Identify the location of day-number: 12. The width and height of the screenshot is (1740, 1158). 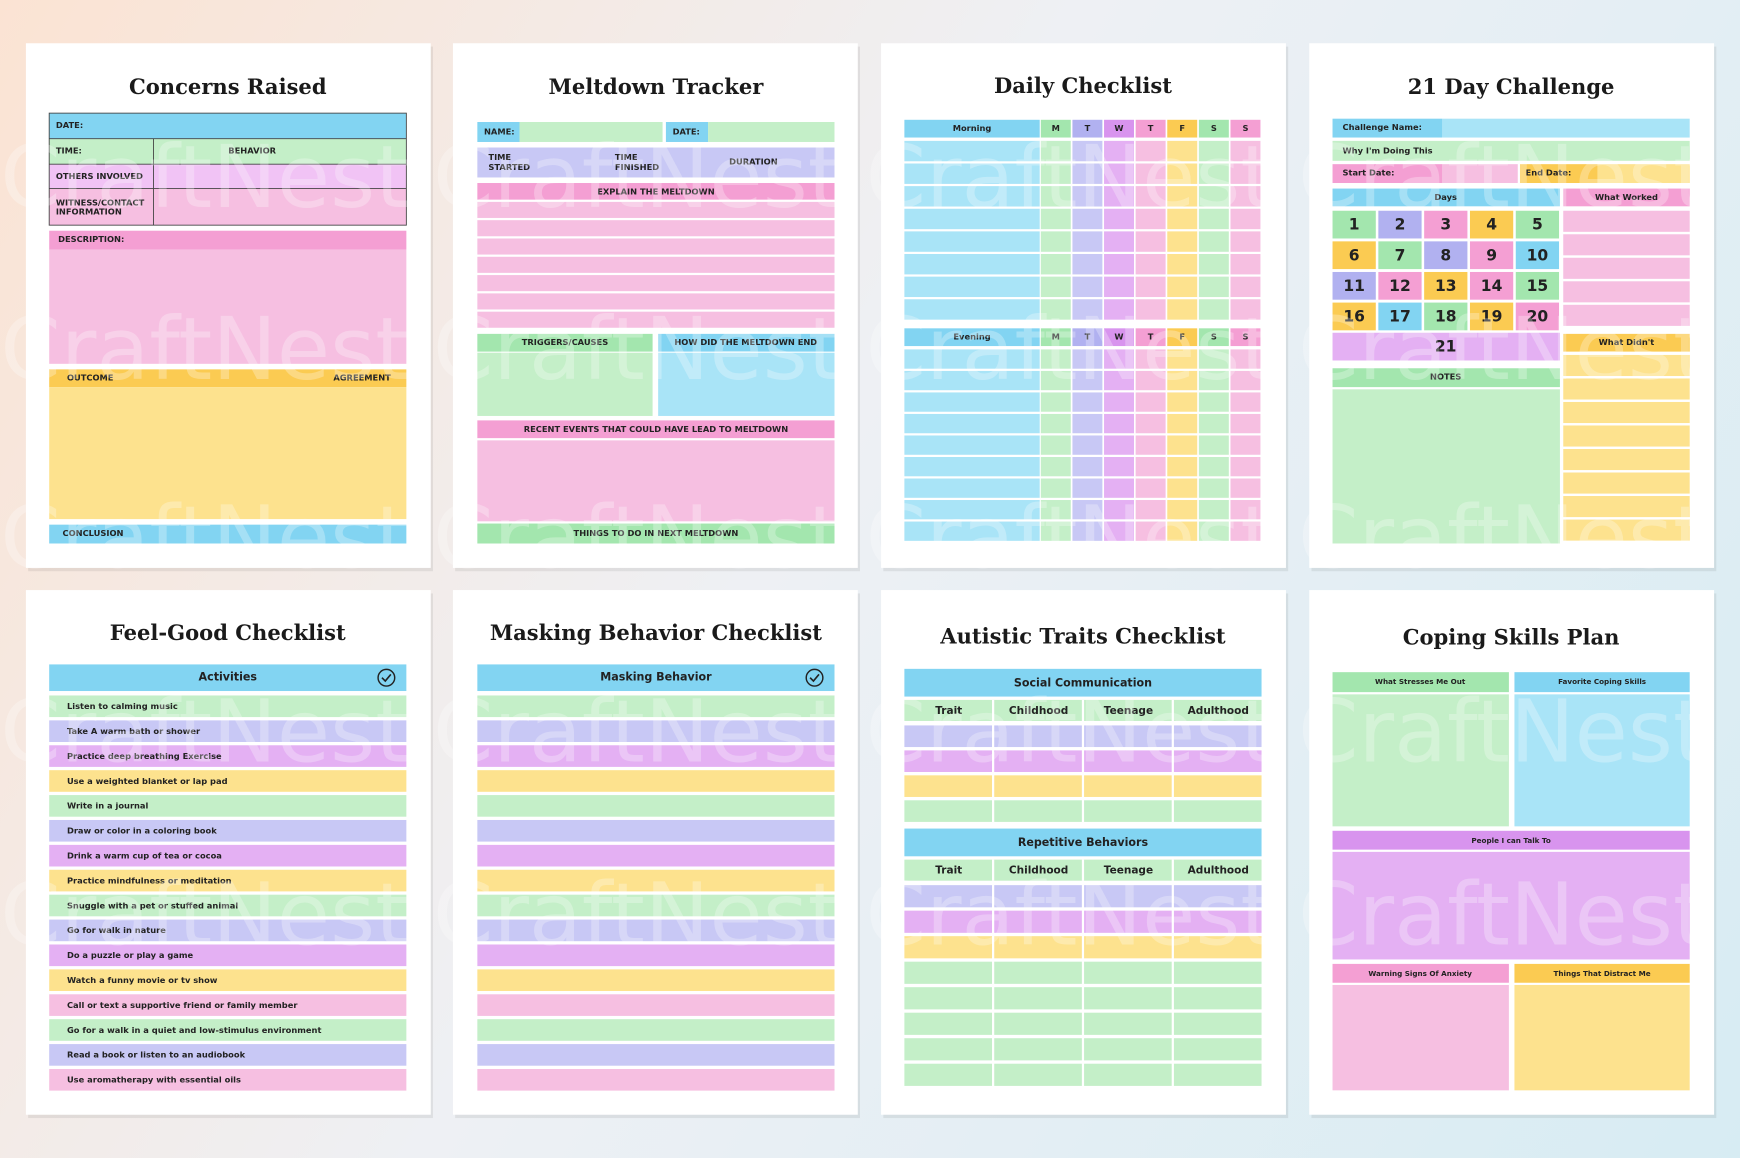
(1400, 286).